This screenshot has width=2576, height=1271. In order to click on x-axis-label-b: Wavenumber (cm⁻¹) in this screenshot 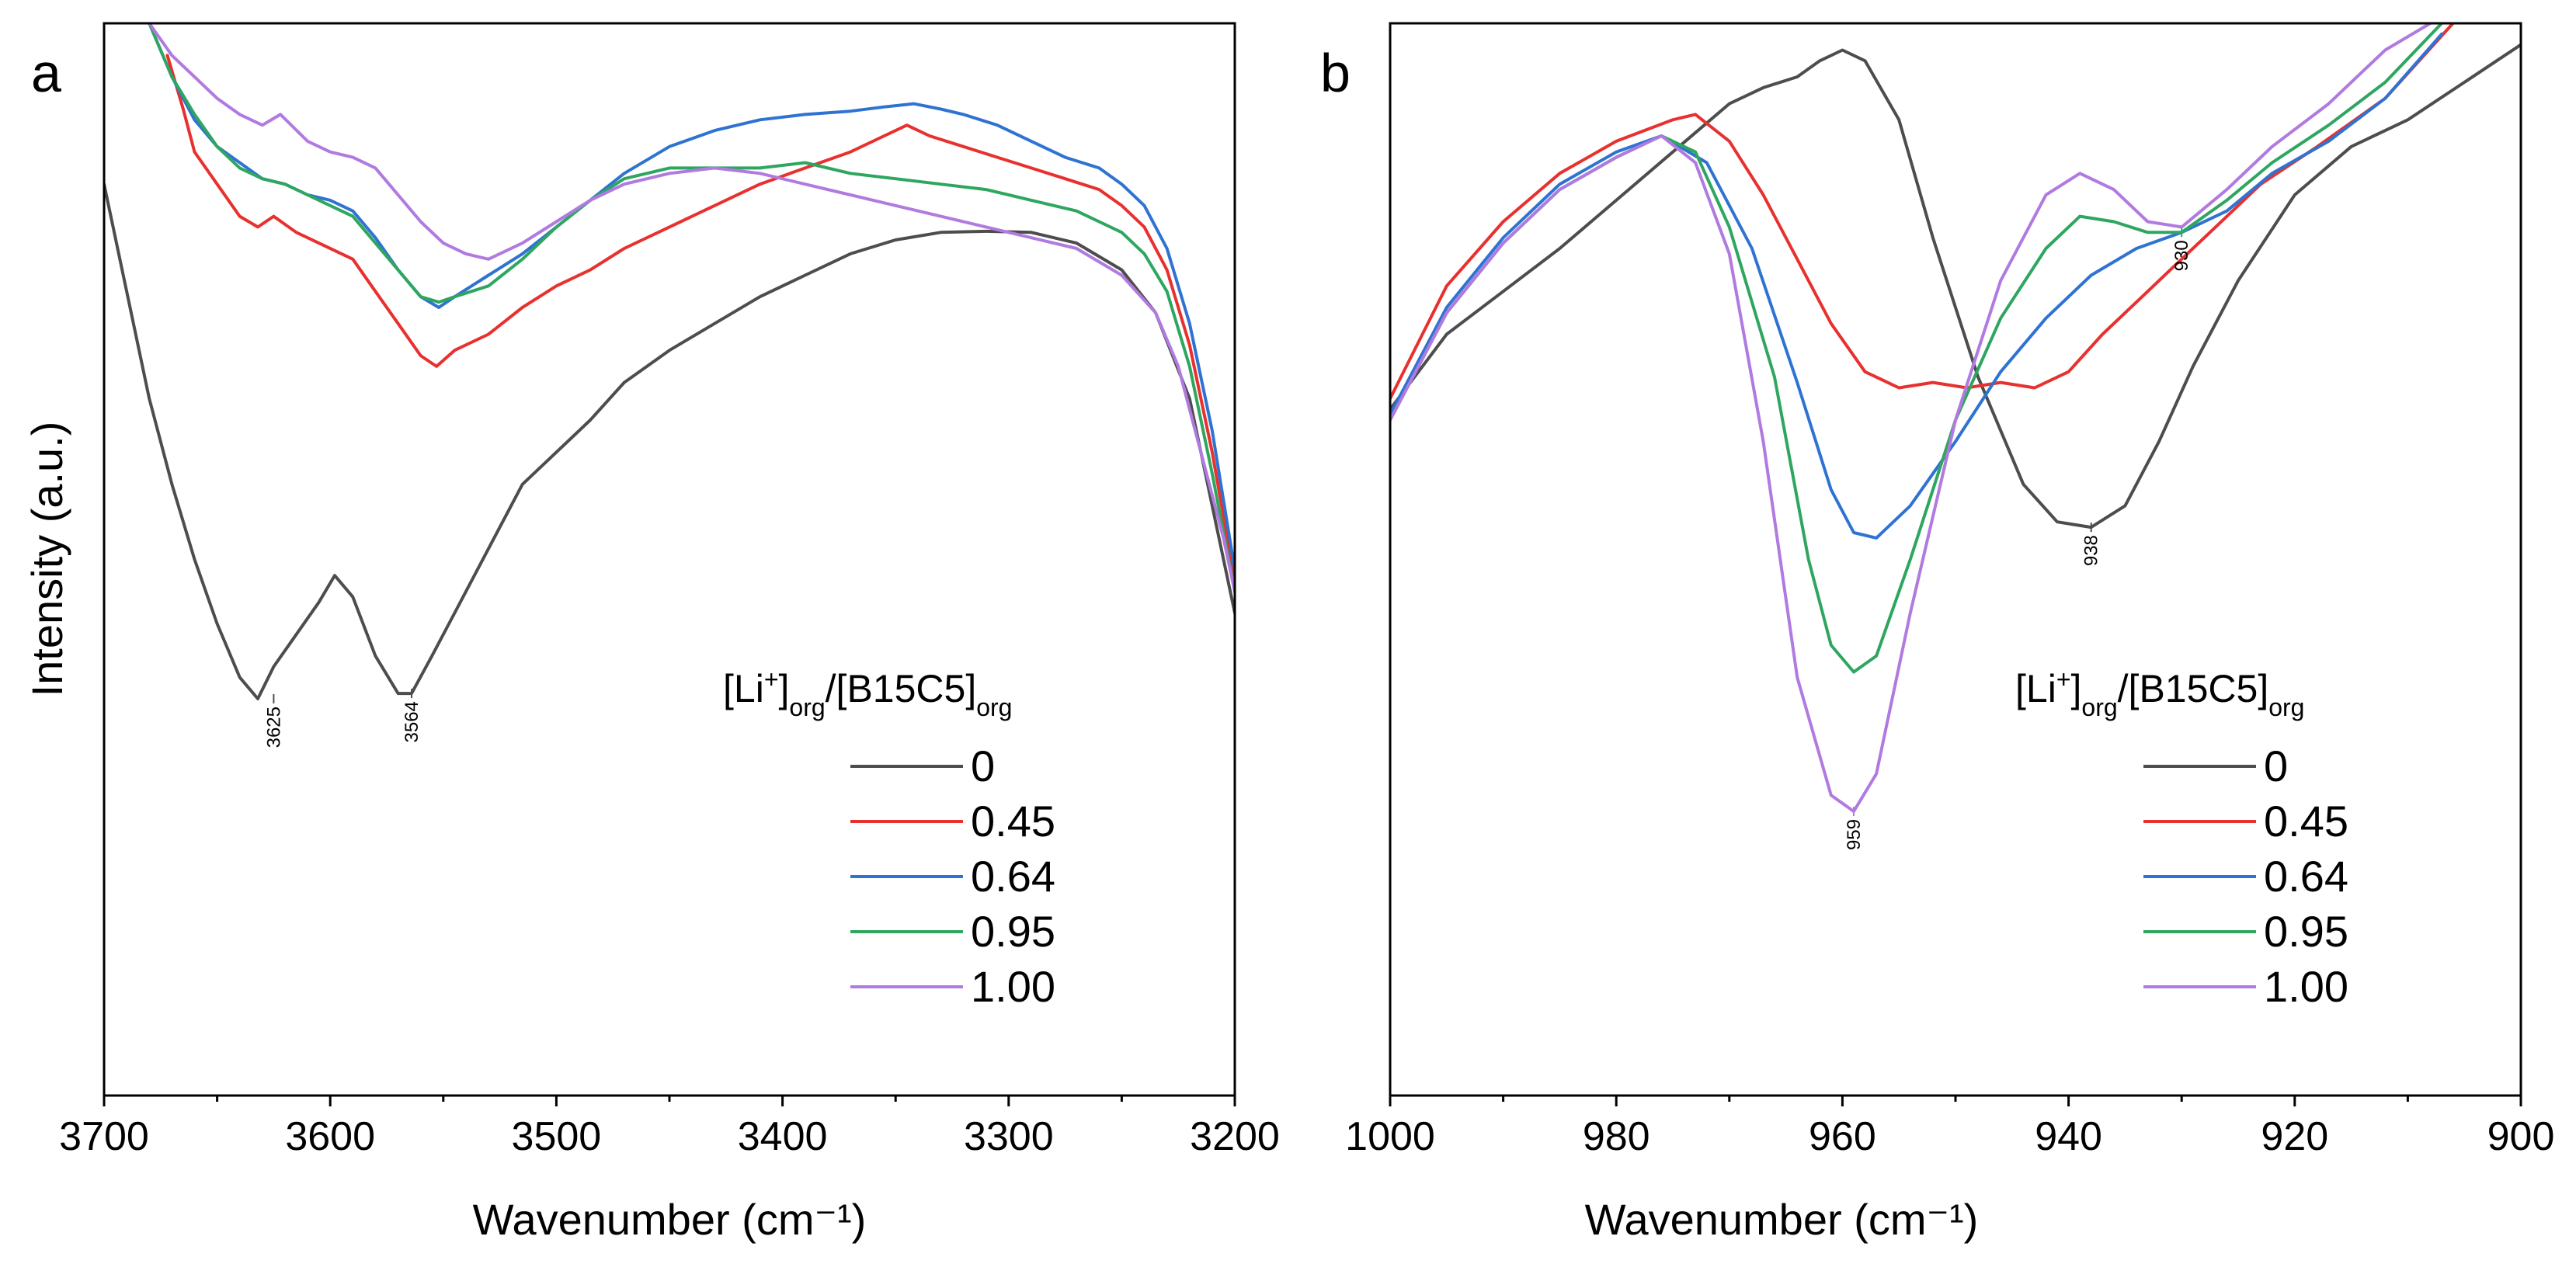, I will do `click(1782, 1219)`.